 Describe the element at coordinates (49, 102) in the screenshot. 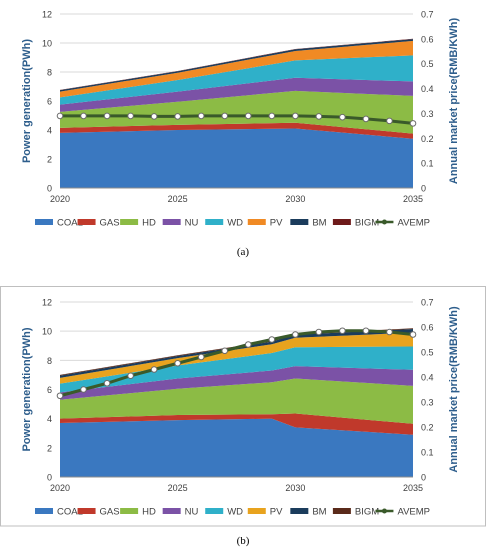

I see `y-tick-label: 6` at that location.